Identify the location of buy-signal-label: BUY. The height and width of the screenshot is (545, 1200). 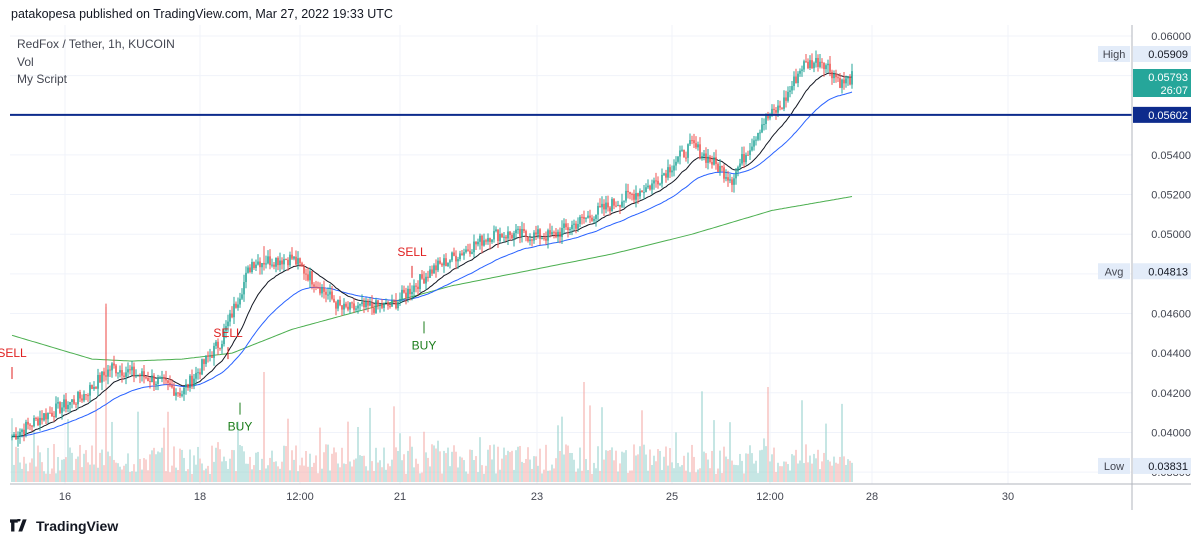
(240, 427).